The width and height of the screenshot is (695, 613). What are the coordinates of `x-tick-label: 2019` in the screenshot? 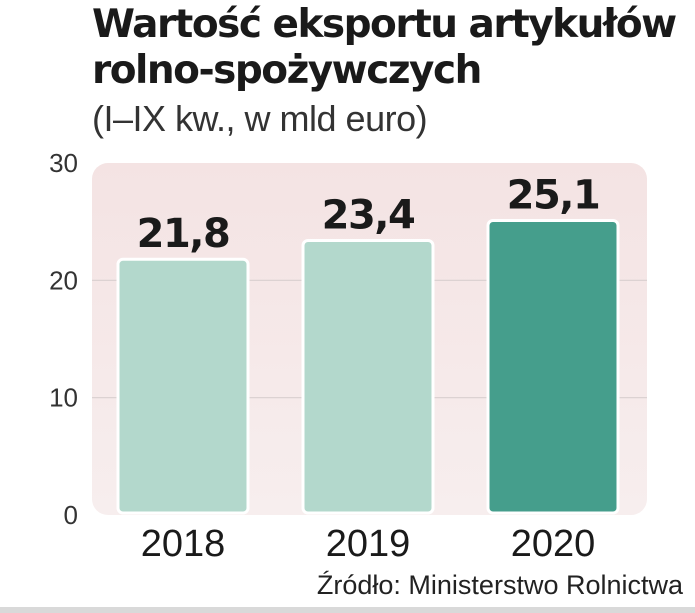 It's located at (368, 544).